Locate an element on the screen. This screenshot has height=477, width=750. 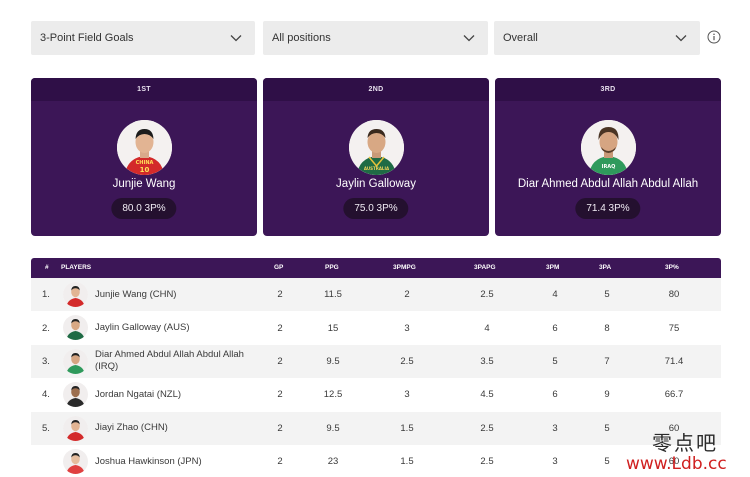
watermark-text: 零点吧 is located at coordinates (685, 443).